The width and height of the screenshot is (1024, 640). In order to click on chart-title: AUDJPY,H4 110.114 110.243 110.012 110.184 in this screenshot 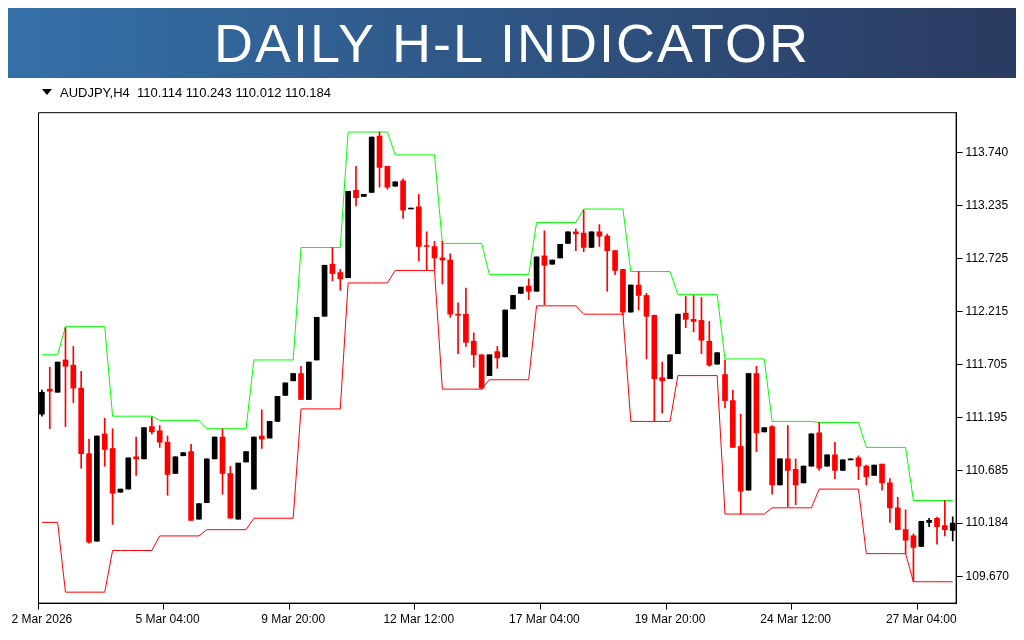, I will do `click(196, 92)`.